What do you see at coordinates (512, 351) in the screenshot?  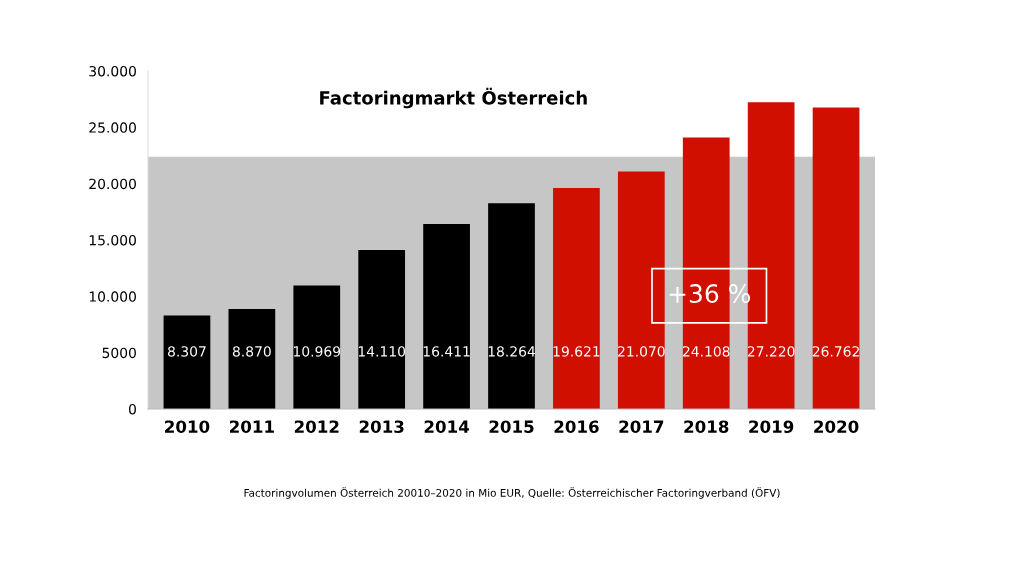 I see `data-label: 18.264` at bounding box center [512, 351].